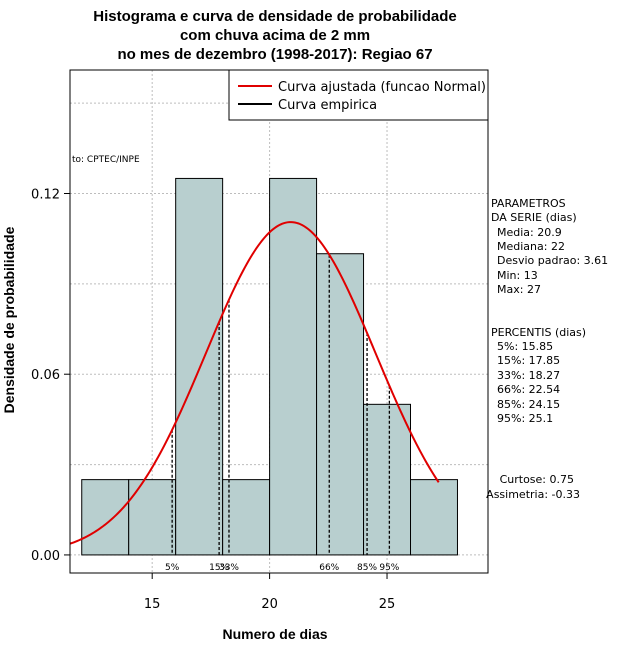 The height and width of the screenshot is (660, 640). I want to click on legend-label-normal: Curva ajustada (funcao Normal), so click(382, 87).